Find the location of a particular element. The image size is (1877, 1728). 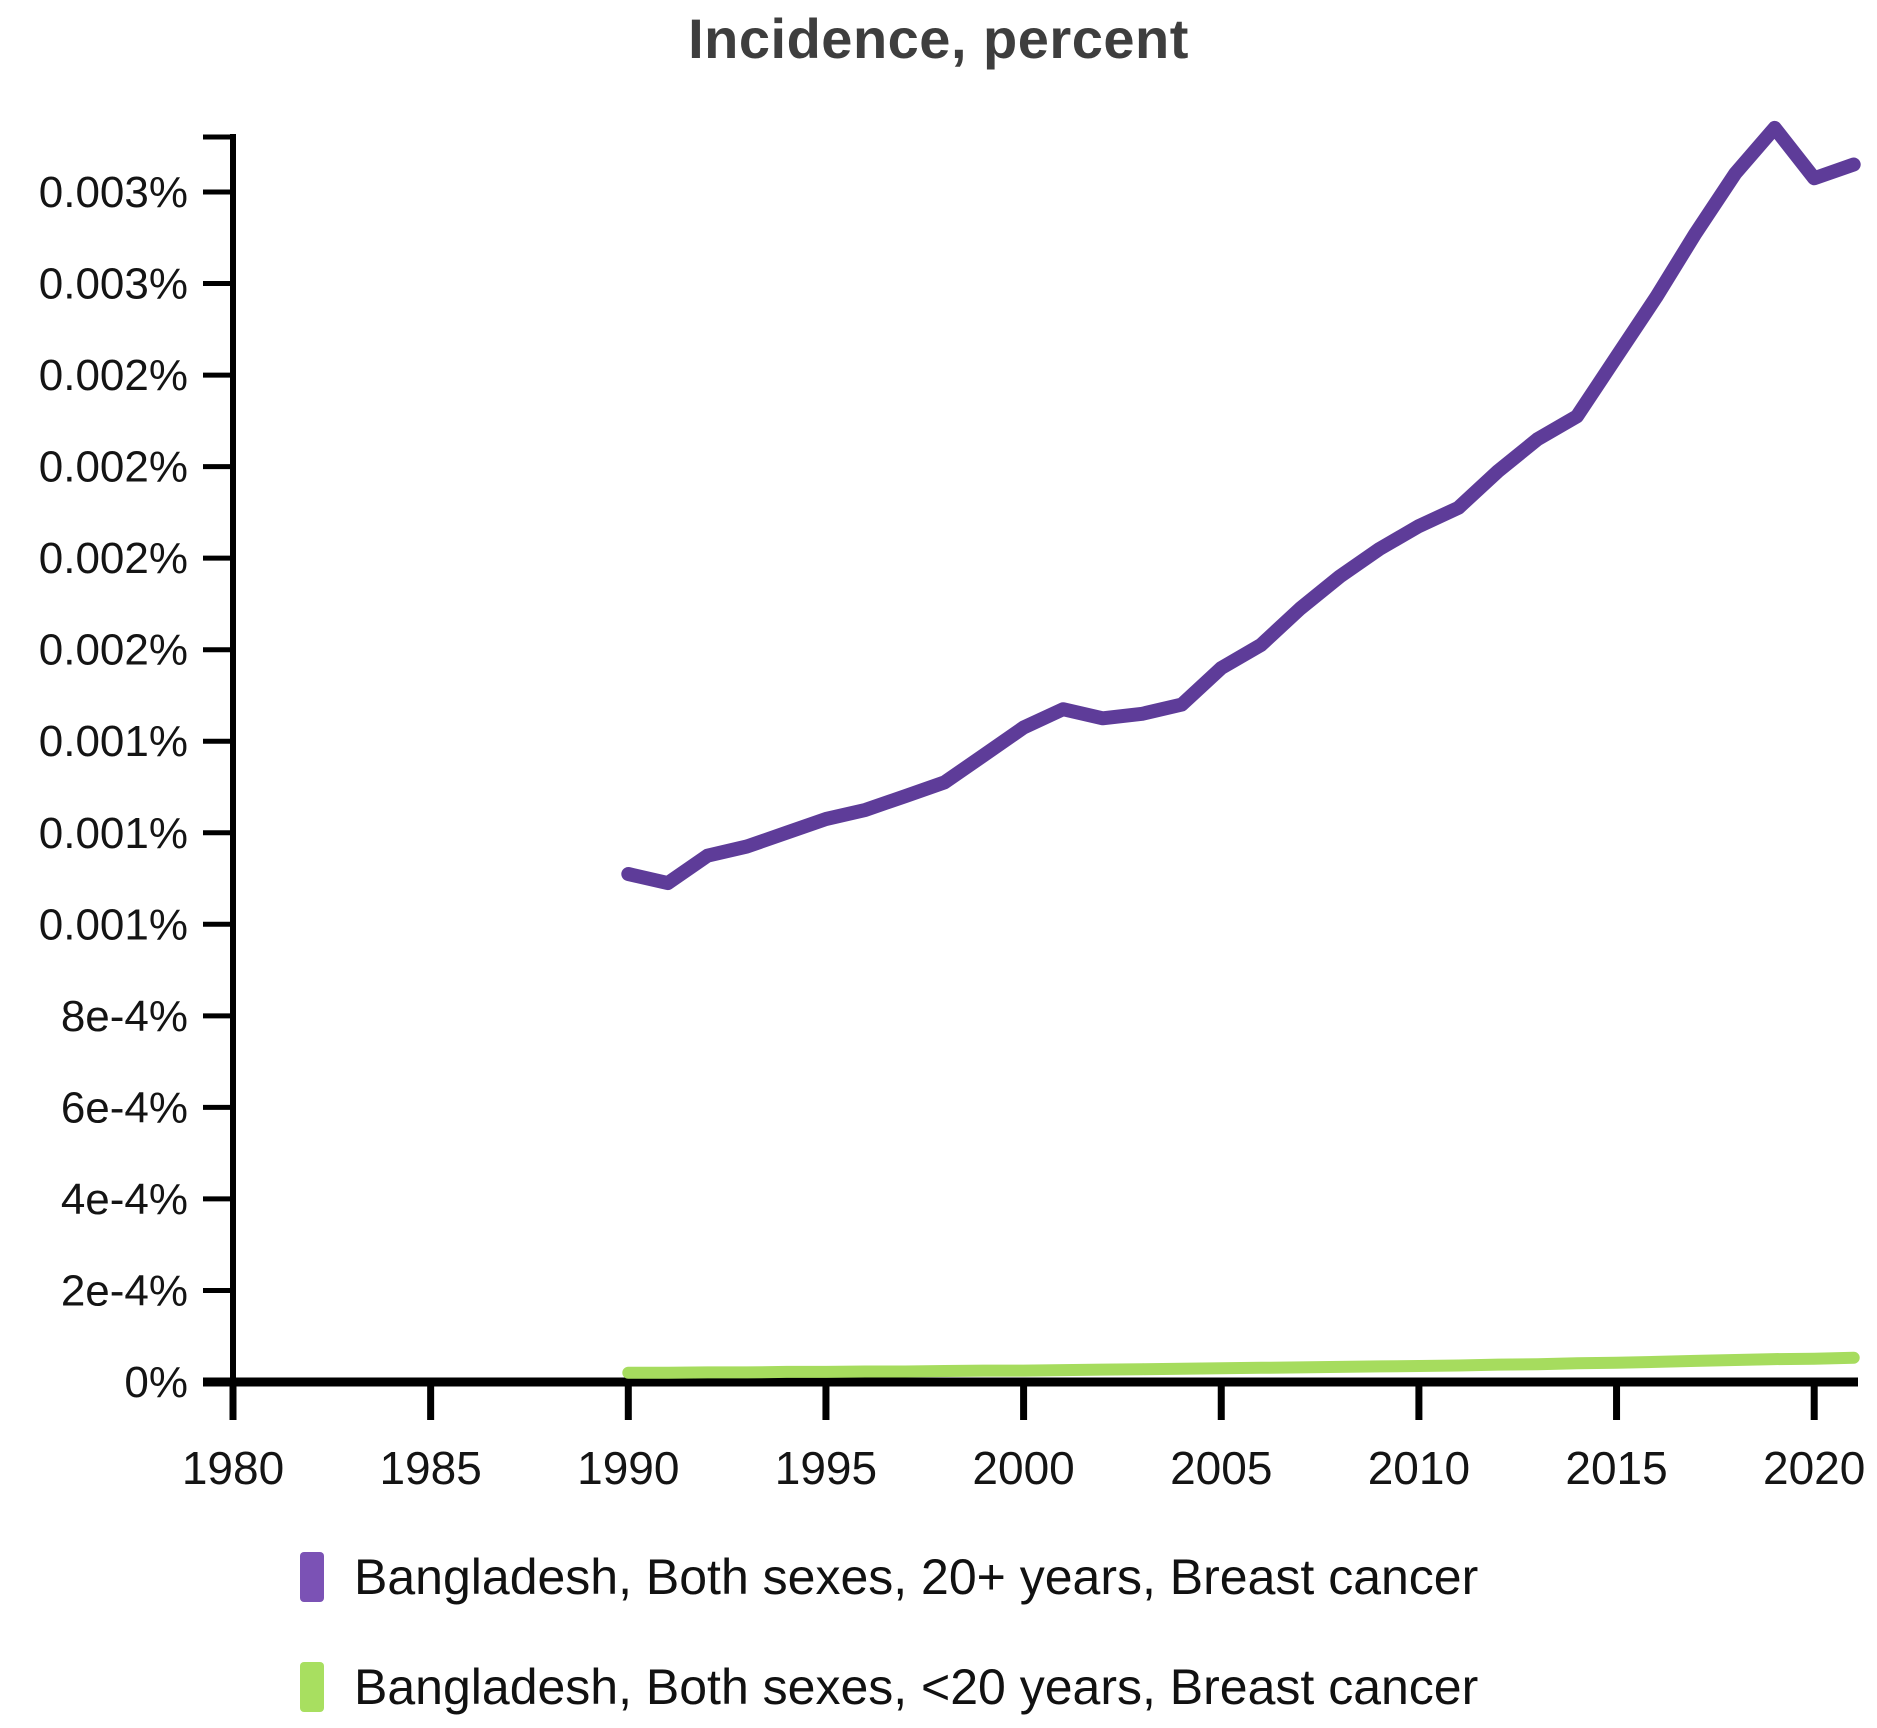

y-tick-label: 4e-4% is located at coordinates (124, 1199).